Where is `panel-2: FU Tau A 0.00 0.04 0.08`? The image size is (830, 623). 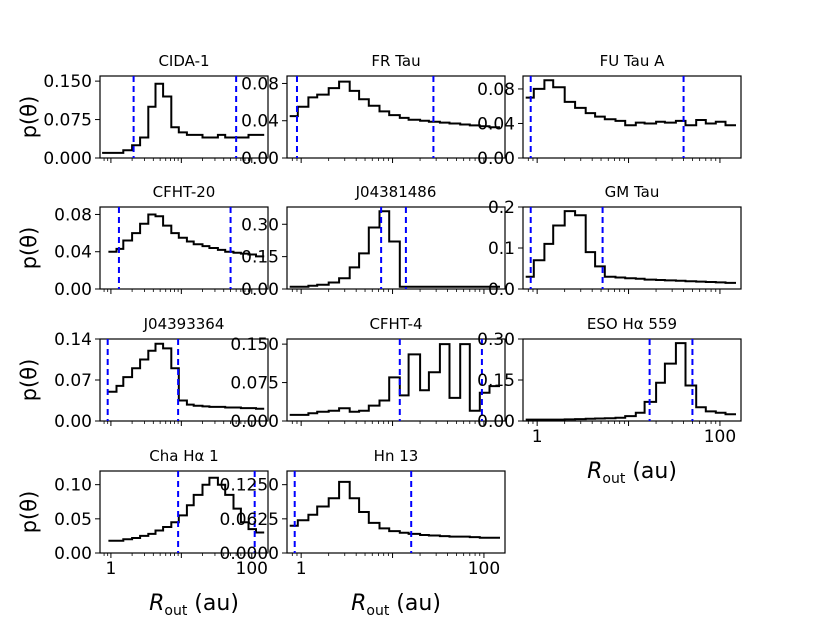
panel-2: FU Tau A 0.00 0.04 0.08 is located at coordinates (609, 110).